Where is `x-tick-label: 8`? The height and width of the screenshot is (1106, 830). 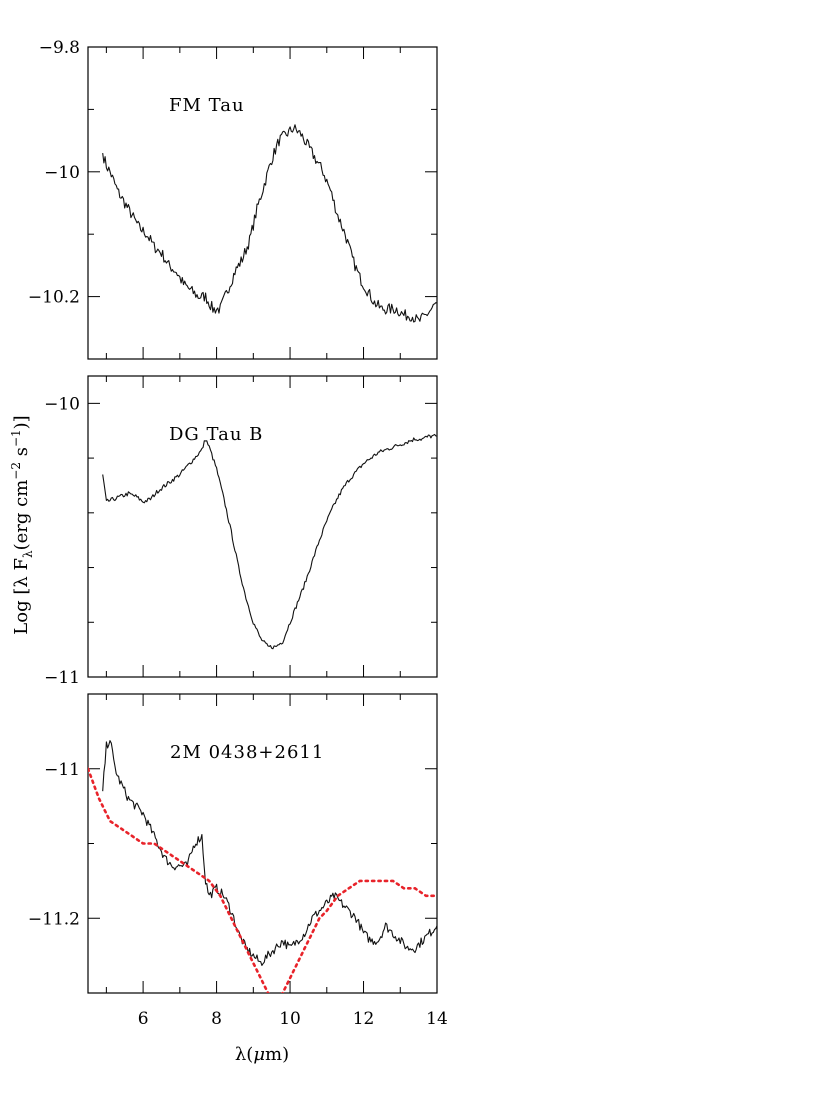 x-tick-label: 8 is located at coordinates (216, 1019).